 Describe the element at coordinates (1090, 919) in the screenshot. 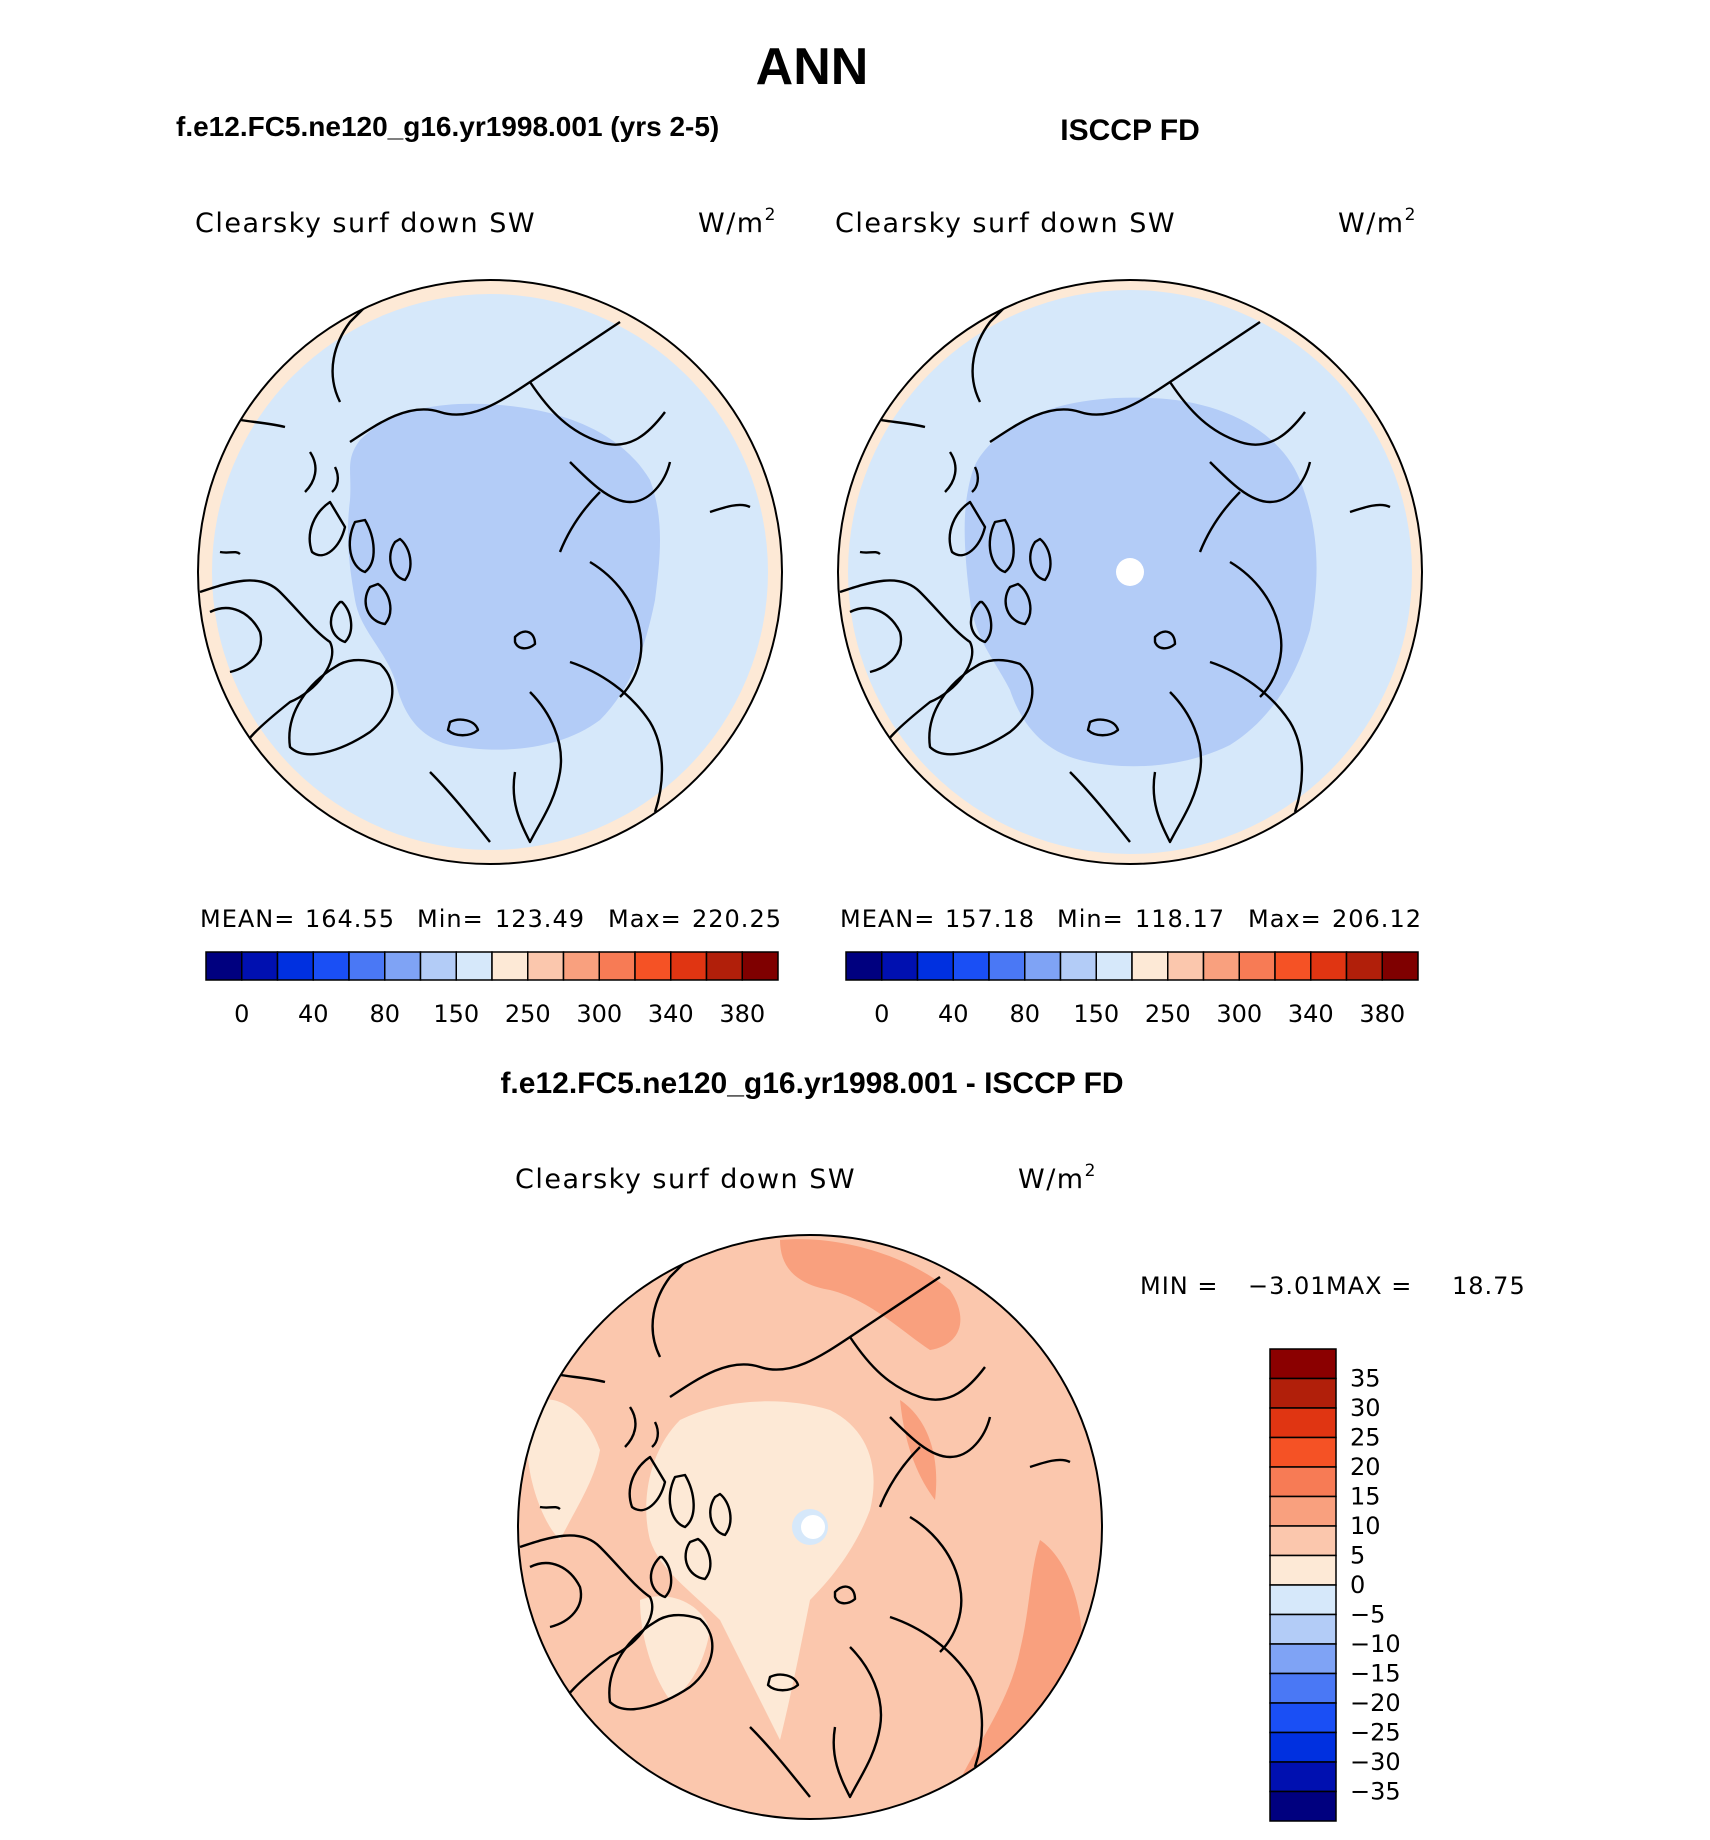

I see `panel-b-min-label: Min=` at that location.